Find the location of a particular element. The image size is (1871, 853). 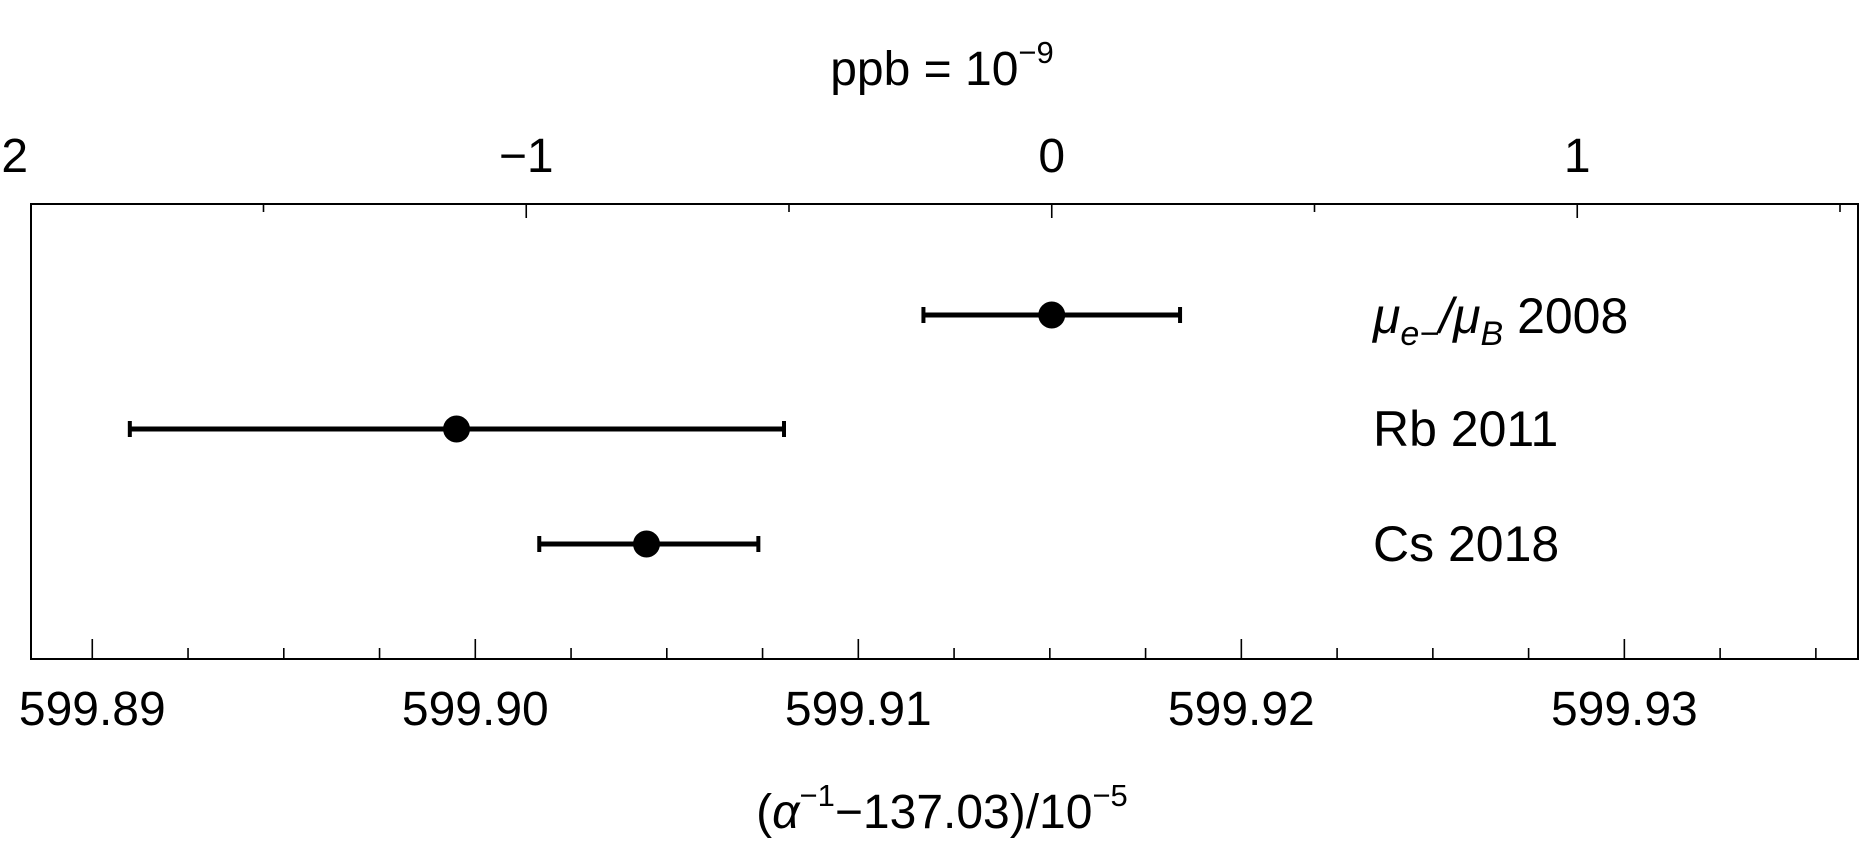

top-axis-ticks is located at coordinates (1051, 211).